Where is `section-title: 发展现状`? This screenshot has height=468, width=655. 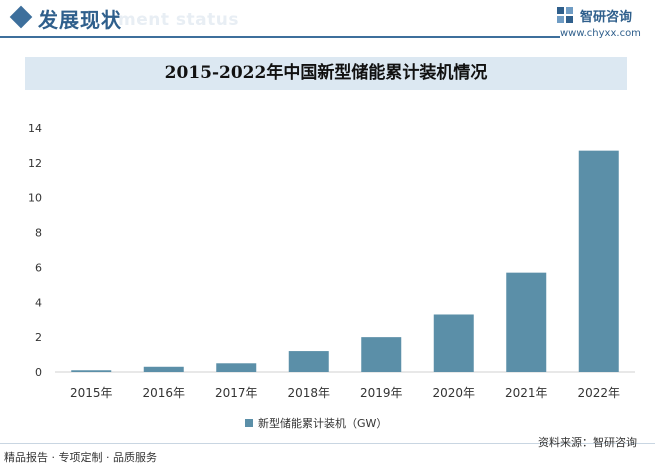 section-title: 发展现状 is located at coordinates (80, 20).